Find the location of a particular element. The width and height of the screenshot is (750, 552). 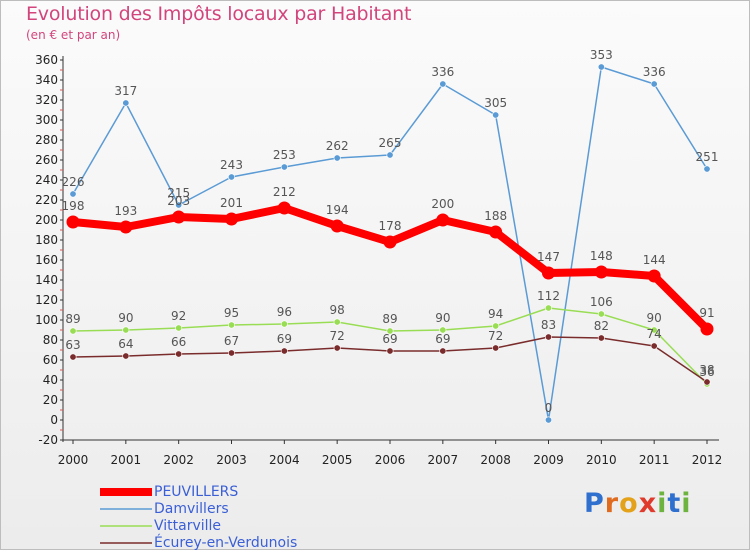

y-tick-label: 200 is located at coordinates (46, 220).